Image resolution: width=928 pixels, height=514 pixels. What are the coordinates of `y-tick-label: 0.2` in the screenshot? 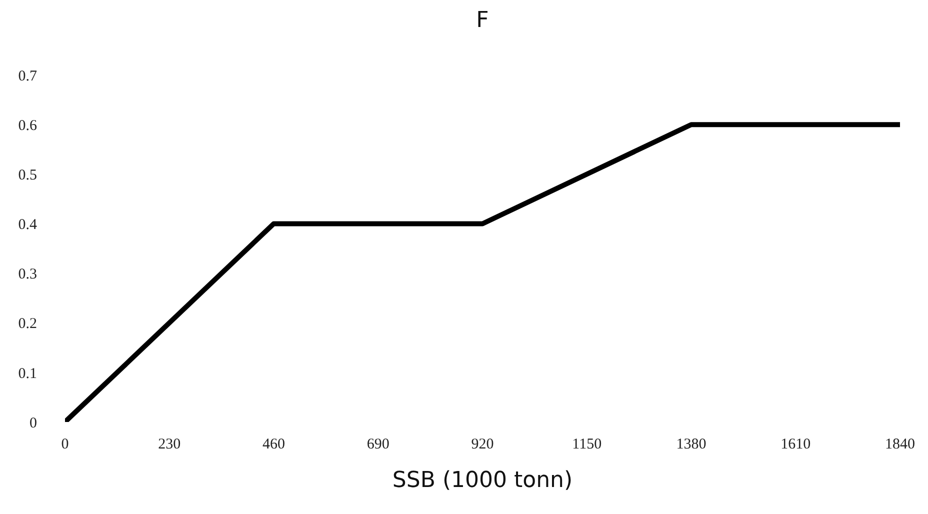 It's located at (27, 324).